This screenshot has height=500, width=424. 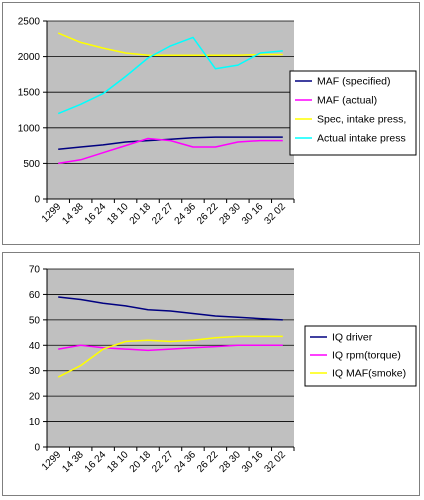 What do you see at coordinates (361, 120) in the screenshot?
I see `legend-label: Spec, intake press,` at bounding box center [361, 120].